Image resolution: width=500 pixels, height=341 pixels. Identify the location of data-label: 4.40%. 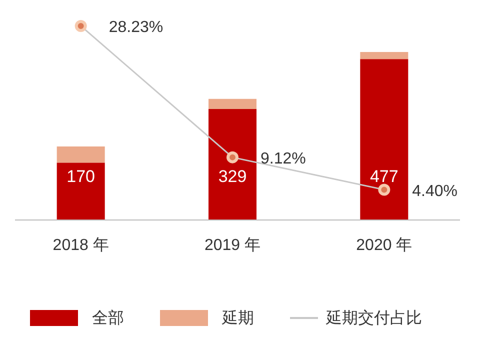
(435, 191).